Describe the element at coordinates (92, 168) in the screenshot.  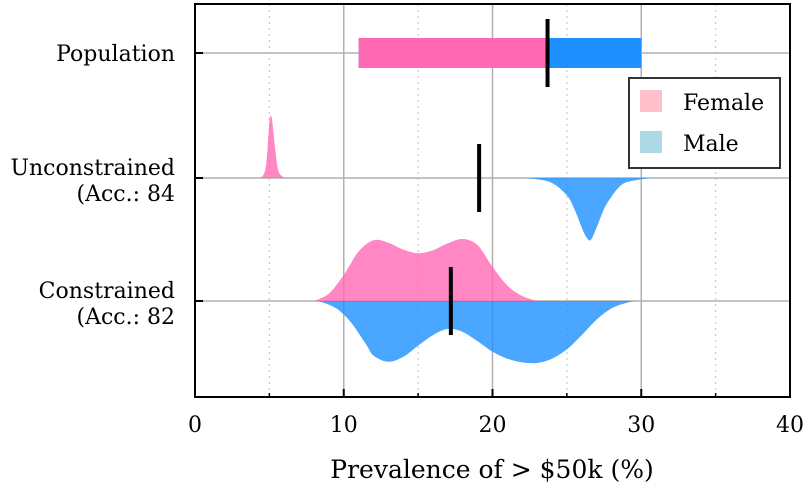
I see `category-label-line: Unconstrained` at that location.